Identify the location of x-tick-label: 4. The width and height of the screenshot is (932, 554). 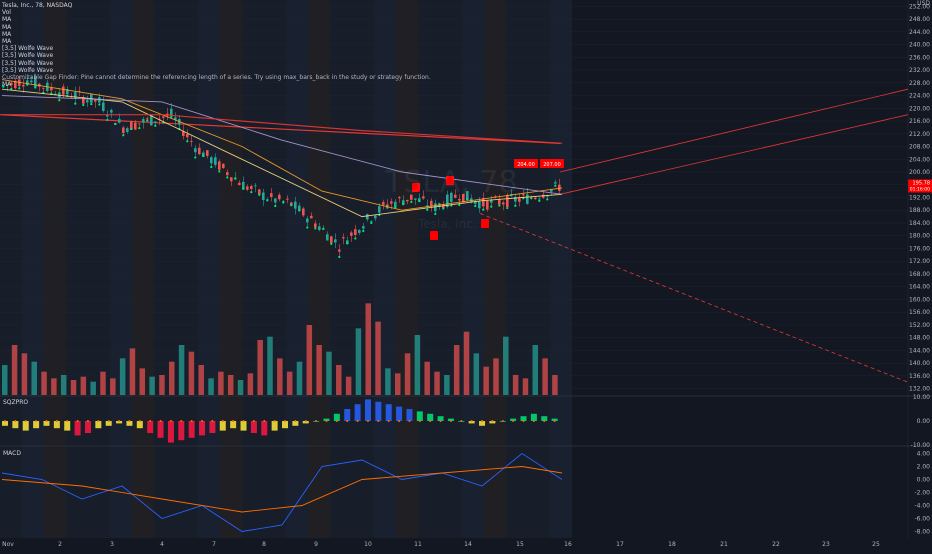
(162, 544).